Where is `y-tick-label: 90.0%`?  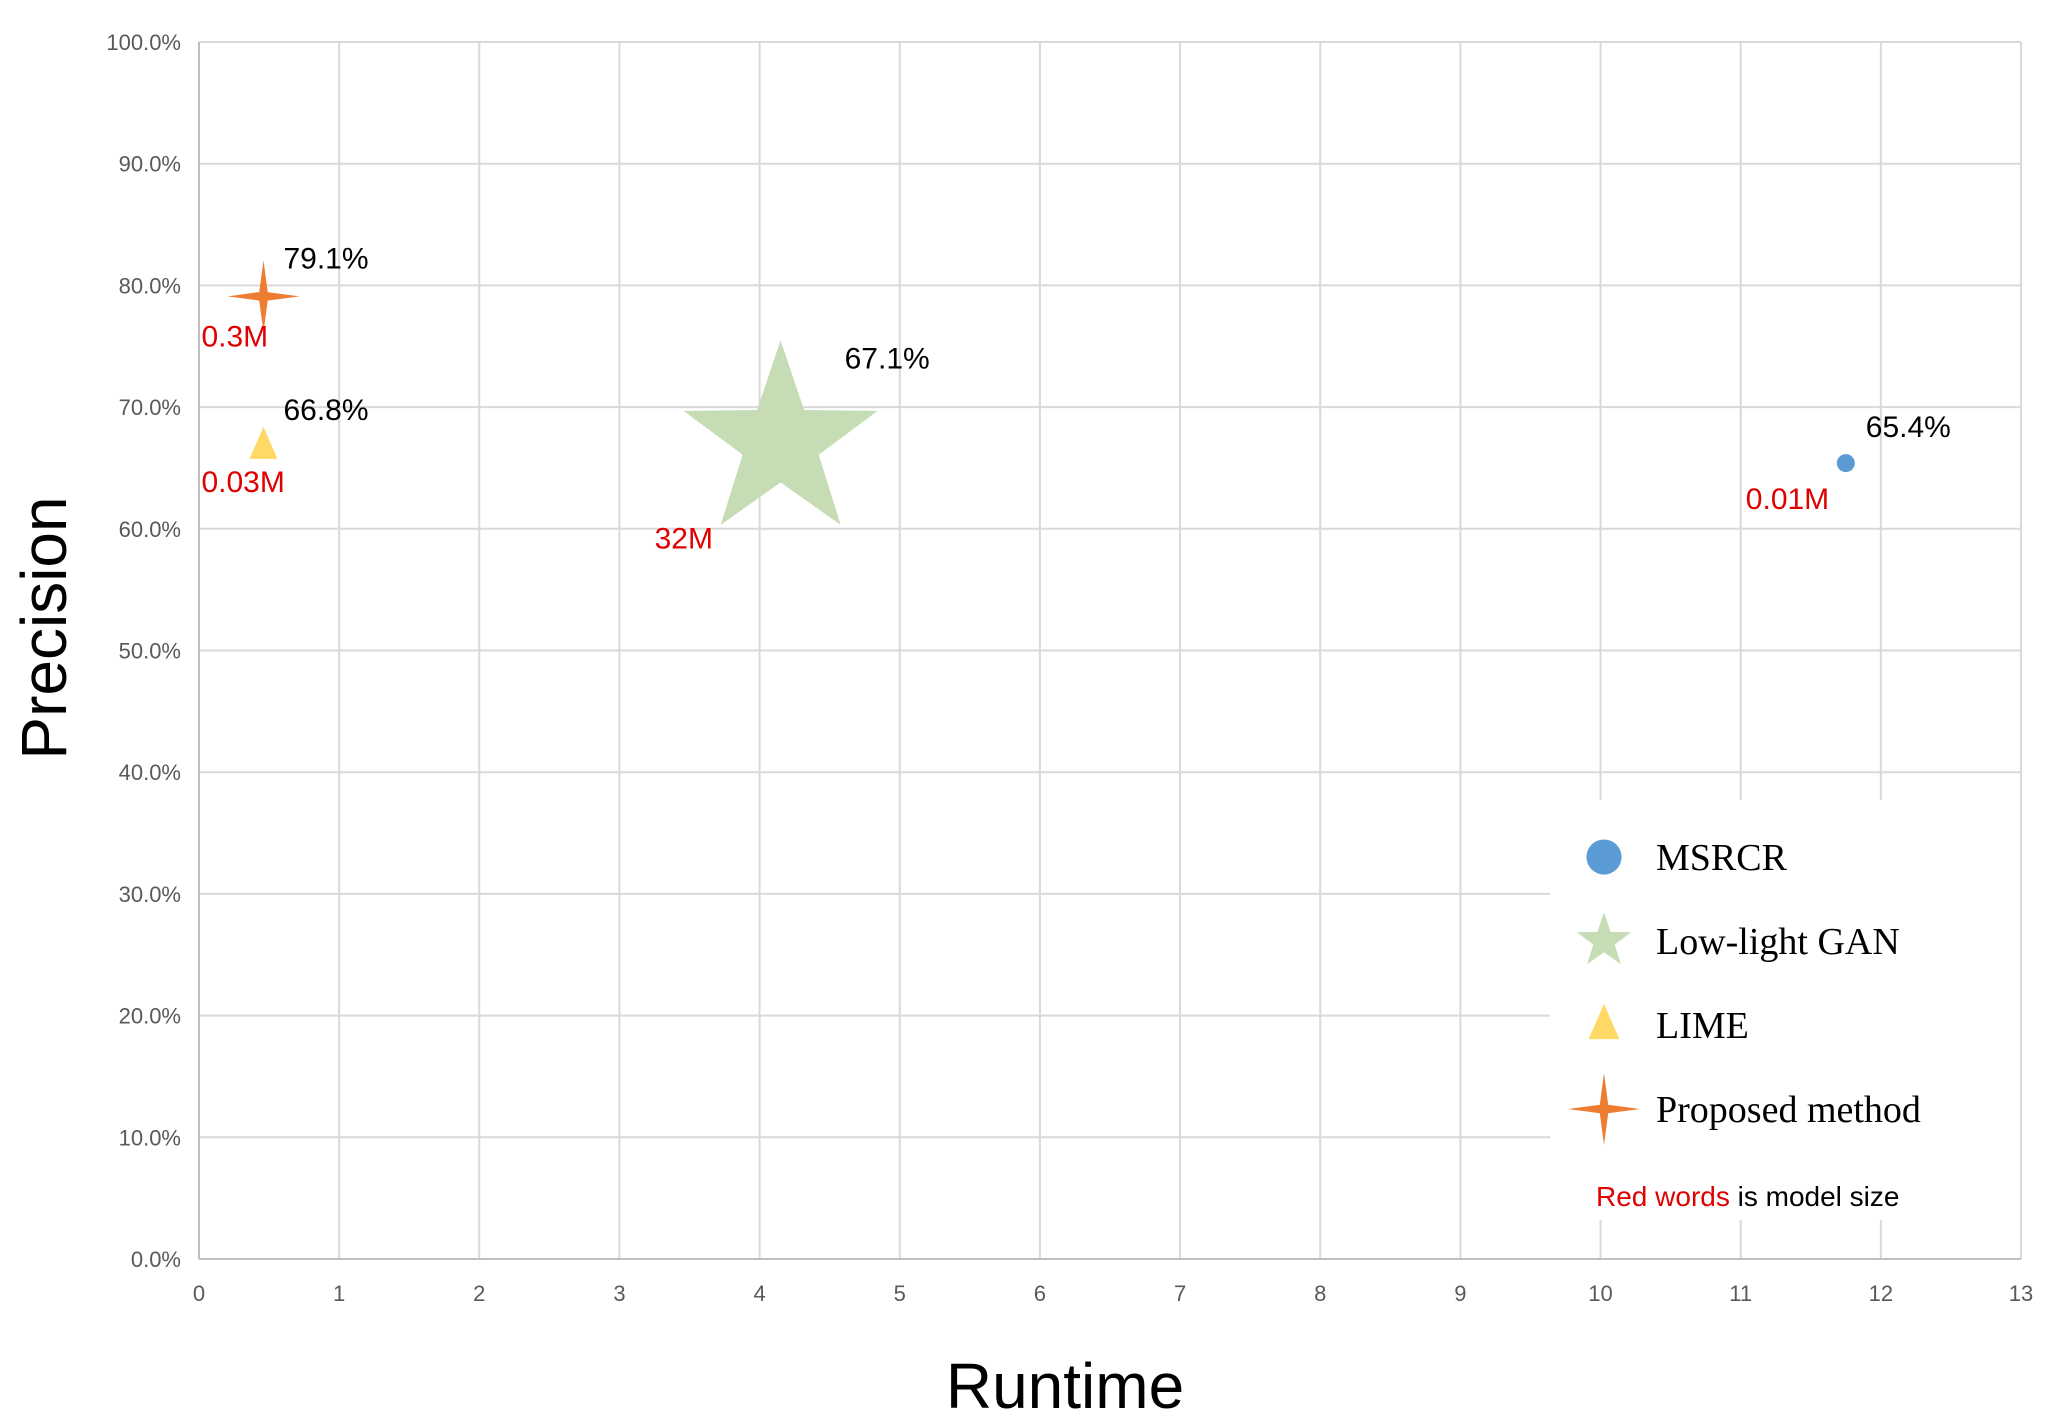
y-tick-label: 90.0% is located at coordinates (150, 164).